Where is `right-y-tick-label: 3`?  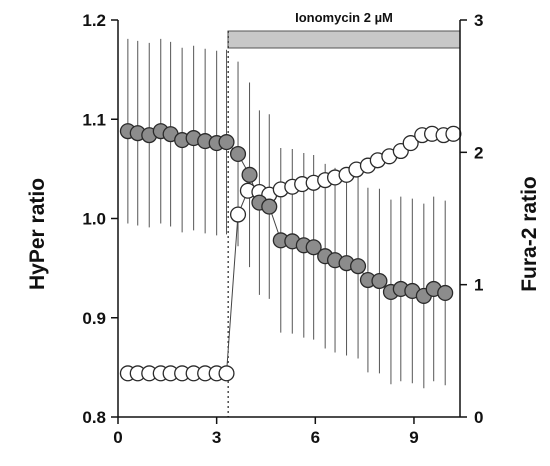
right-y-tick-label: 3 is located at coordinates (478, 20).